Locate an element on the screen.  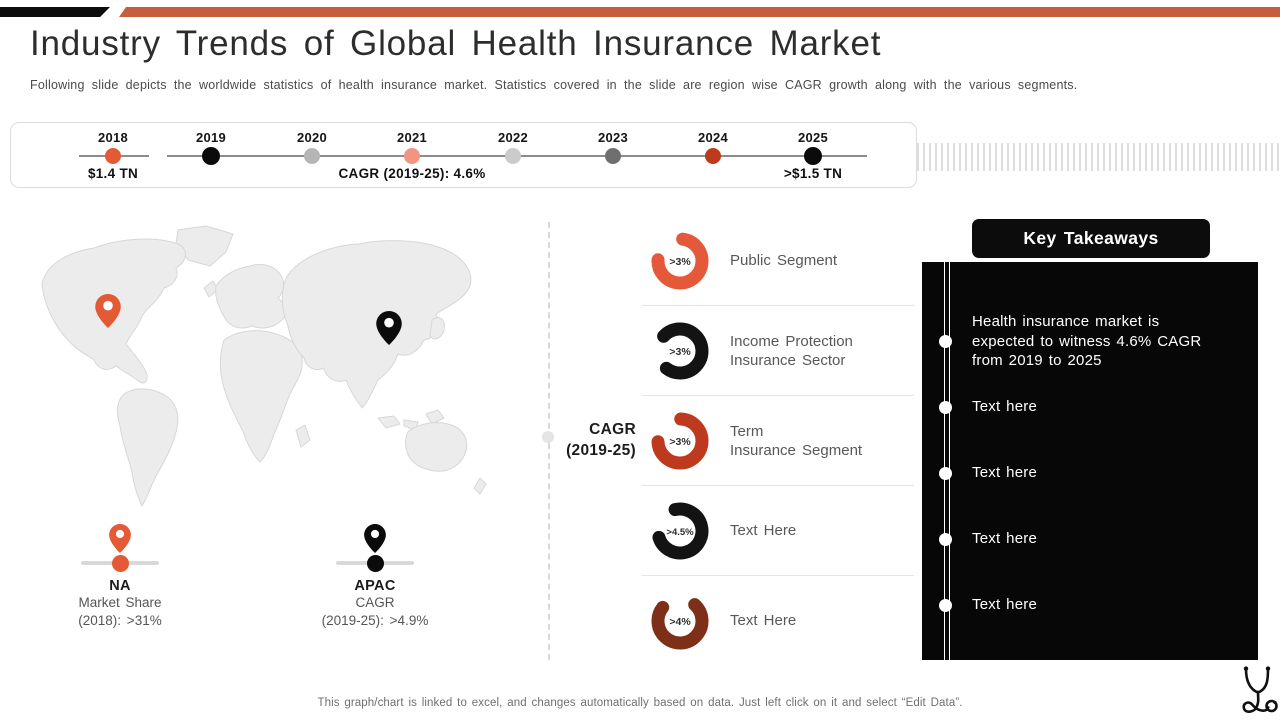
legend-region-name: NA is located at coordinates (120, 586).